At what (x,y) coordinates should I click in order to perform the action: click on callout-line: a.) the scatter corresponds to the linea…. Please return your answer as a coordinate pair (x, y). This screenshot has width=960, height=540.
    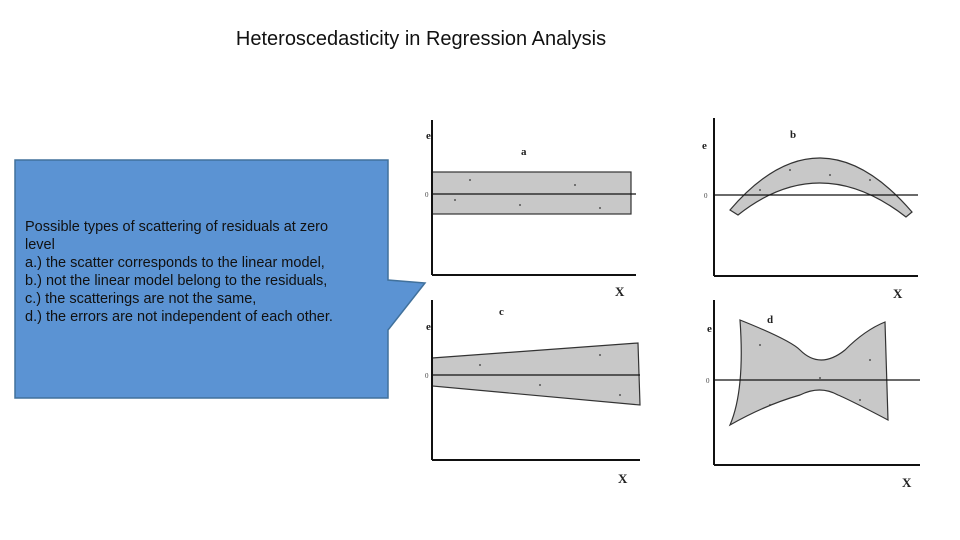
    Looking at the image, I should click on (175, 263).